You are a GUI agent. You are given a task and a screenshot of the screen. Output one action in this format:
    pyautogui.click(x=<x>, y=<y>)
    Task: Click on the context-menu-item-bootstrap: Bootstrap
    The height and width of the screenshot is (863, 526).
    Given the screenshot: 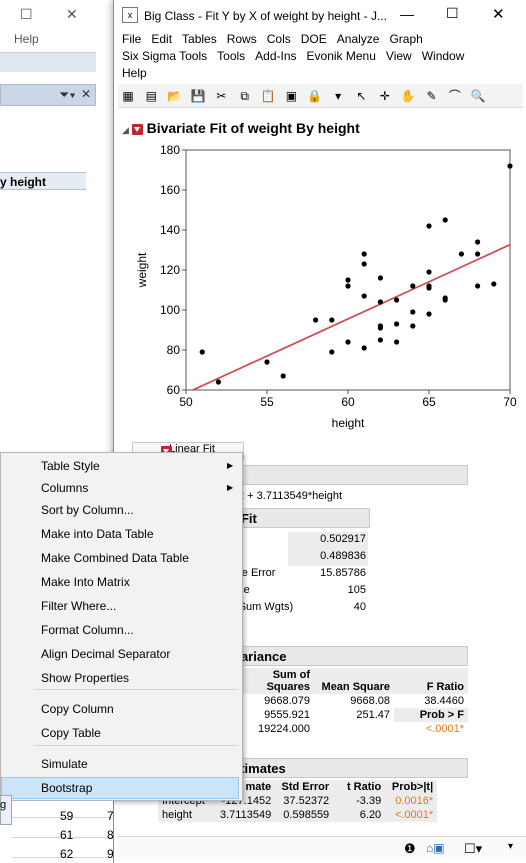 What is the action you would take?
    pyautogui.click(x=67, y=788)
    